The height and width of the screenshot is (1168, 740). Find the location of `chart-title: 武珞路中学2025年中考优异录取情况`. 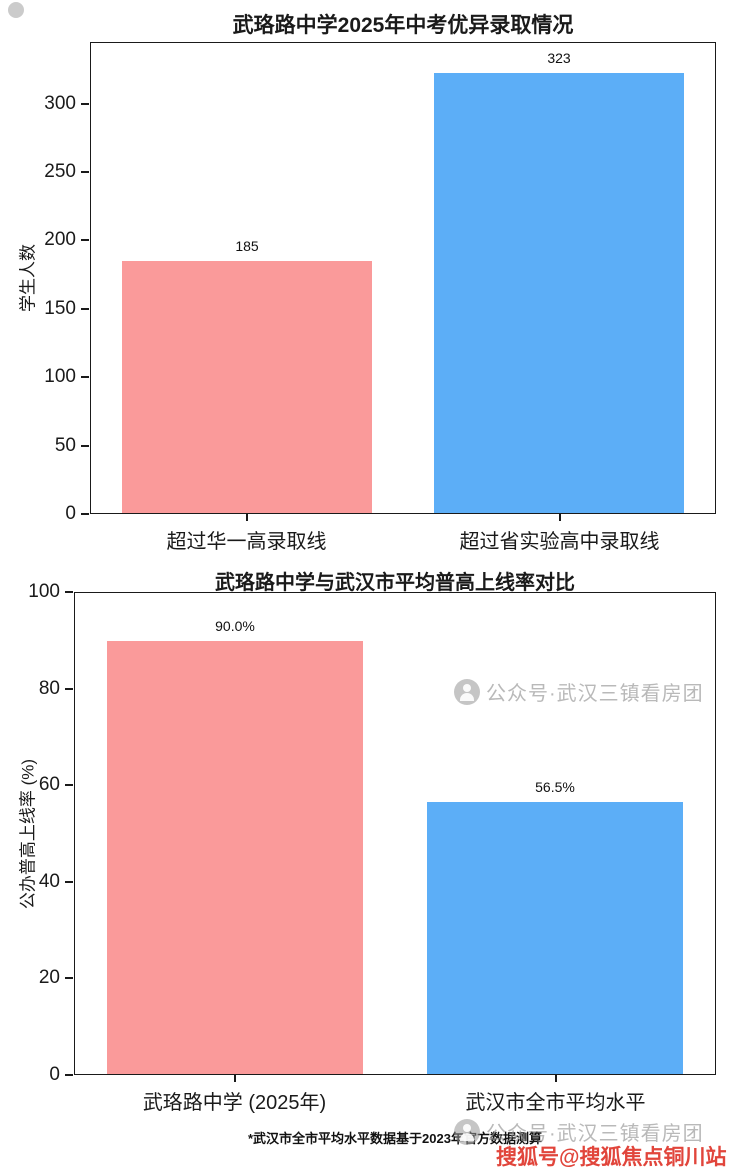

chart-title: 武珞路中学2025年中考优异录取情况 is located at coordinates (403, 25).